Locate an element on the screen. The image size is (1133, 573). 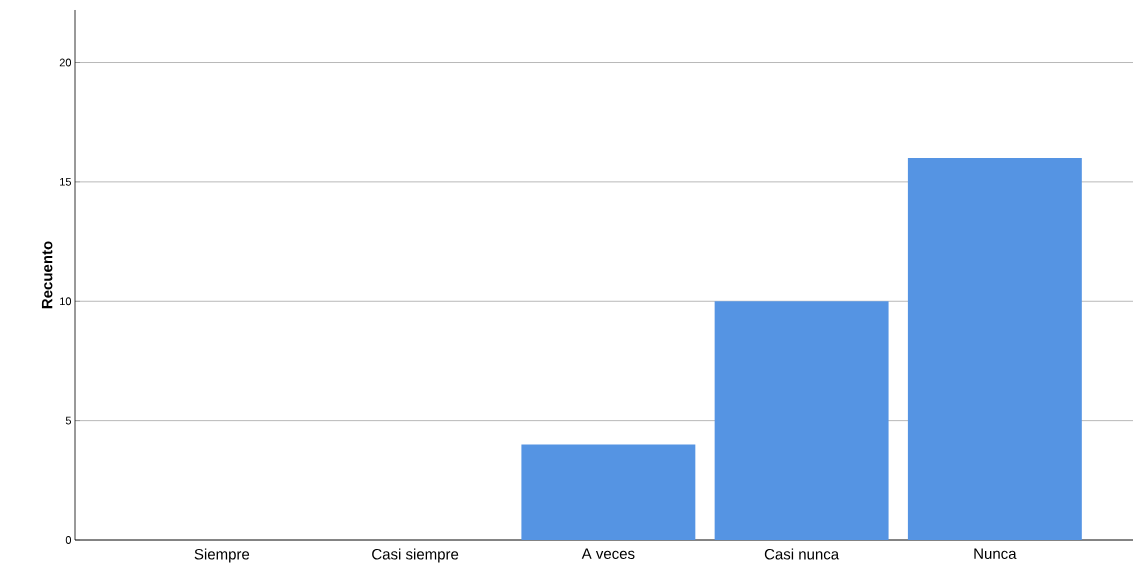
y-tick-label: 0 is located at coordinates (68, 540).